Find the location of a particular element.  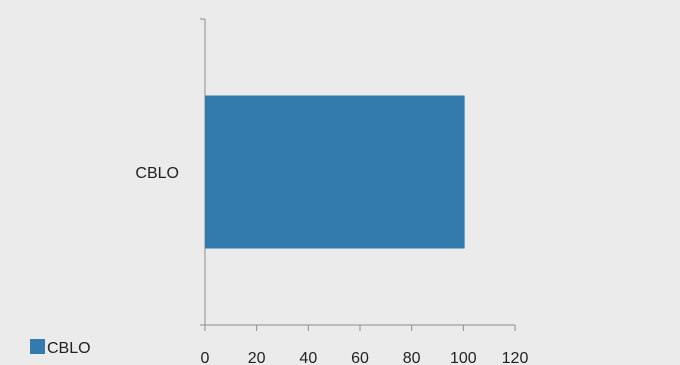

x-tick-label: 60 is located at coordinates (360, 357).